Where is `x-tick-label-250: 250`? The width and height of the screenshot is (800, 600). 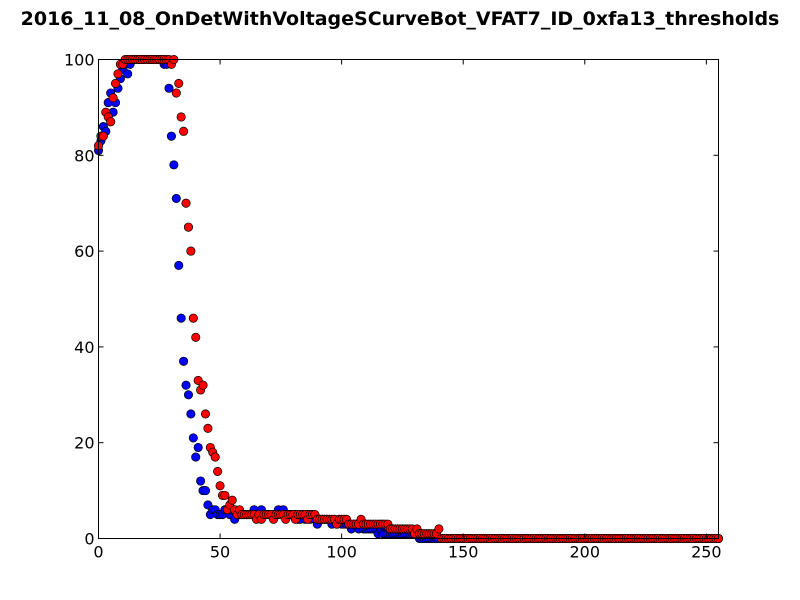
x-tick-label-250: 250 is located at coordinates (706, 552).